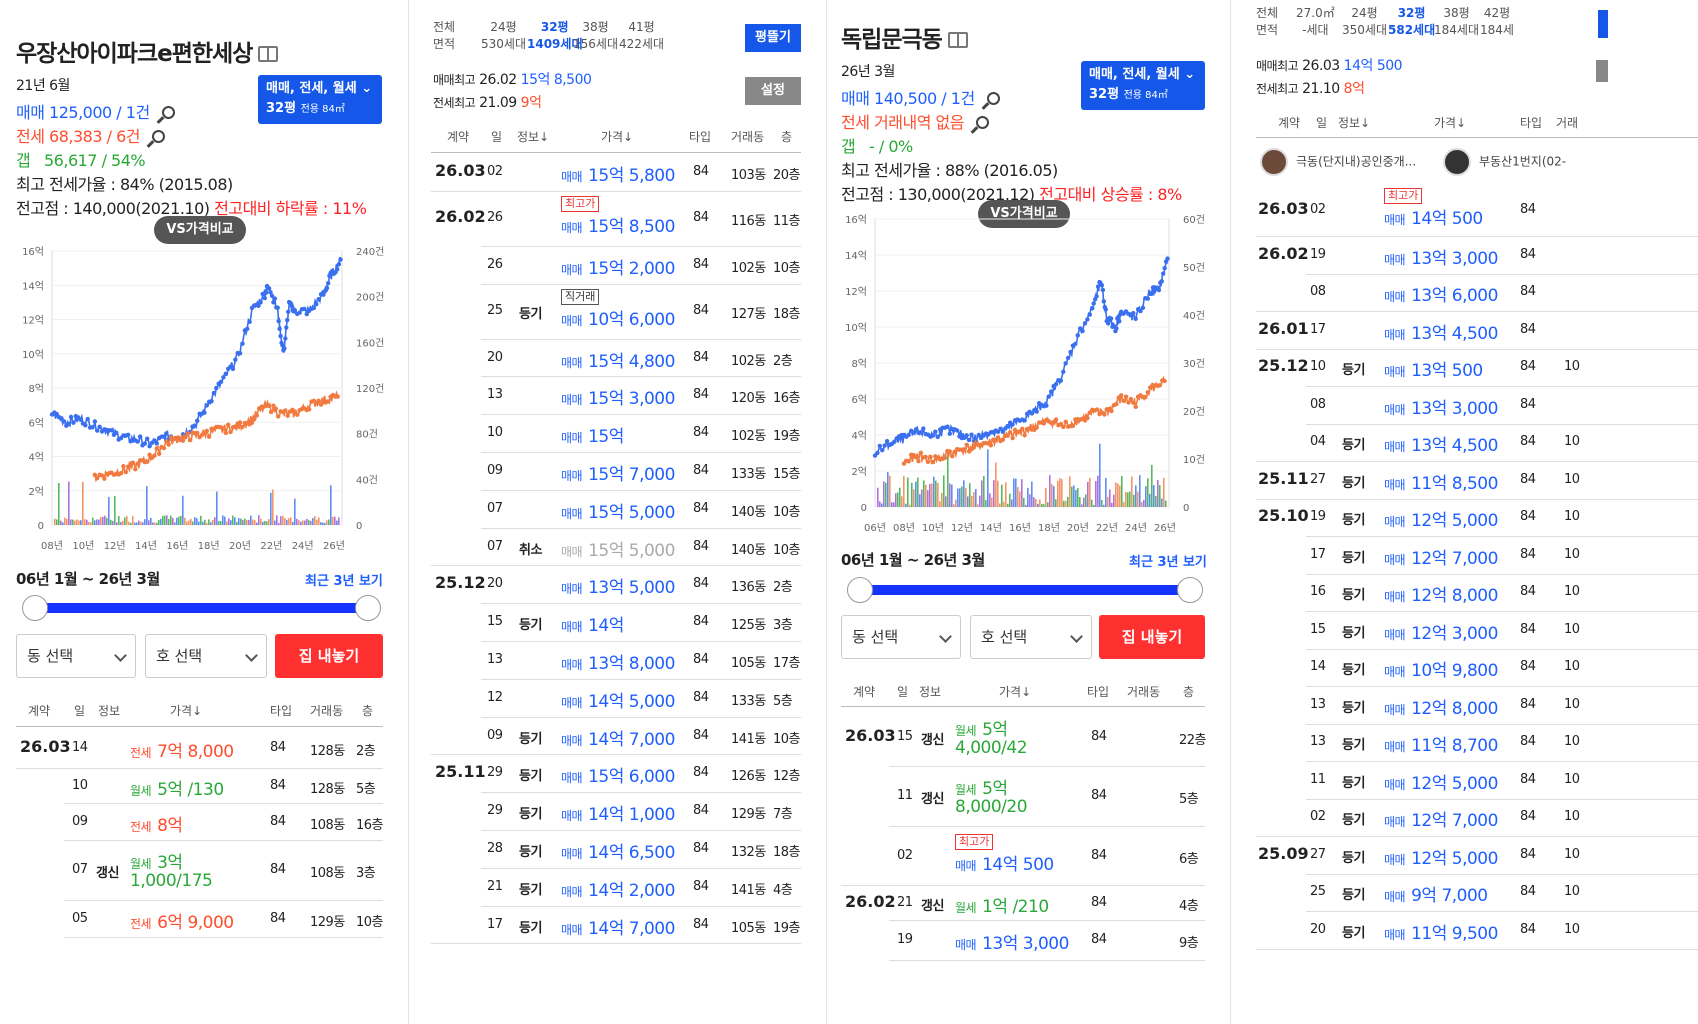  I want to click on settings-button, so click(1602, 71).